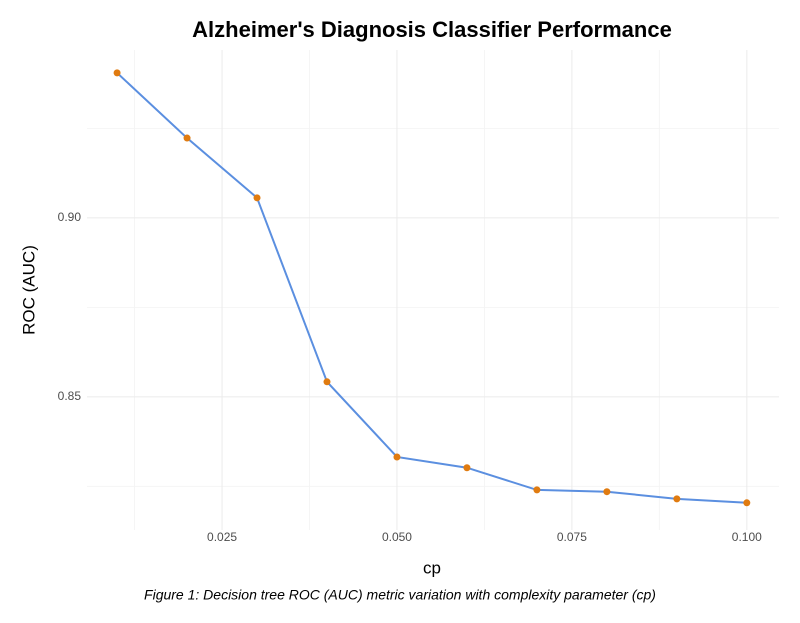  Describe the element at coordinates (28, 290) in the screenshot. I see `y-axis-label: ROC (AUC)` at that location.